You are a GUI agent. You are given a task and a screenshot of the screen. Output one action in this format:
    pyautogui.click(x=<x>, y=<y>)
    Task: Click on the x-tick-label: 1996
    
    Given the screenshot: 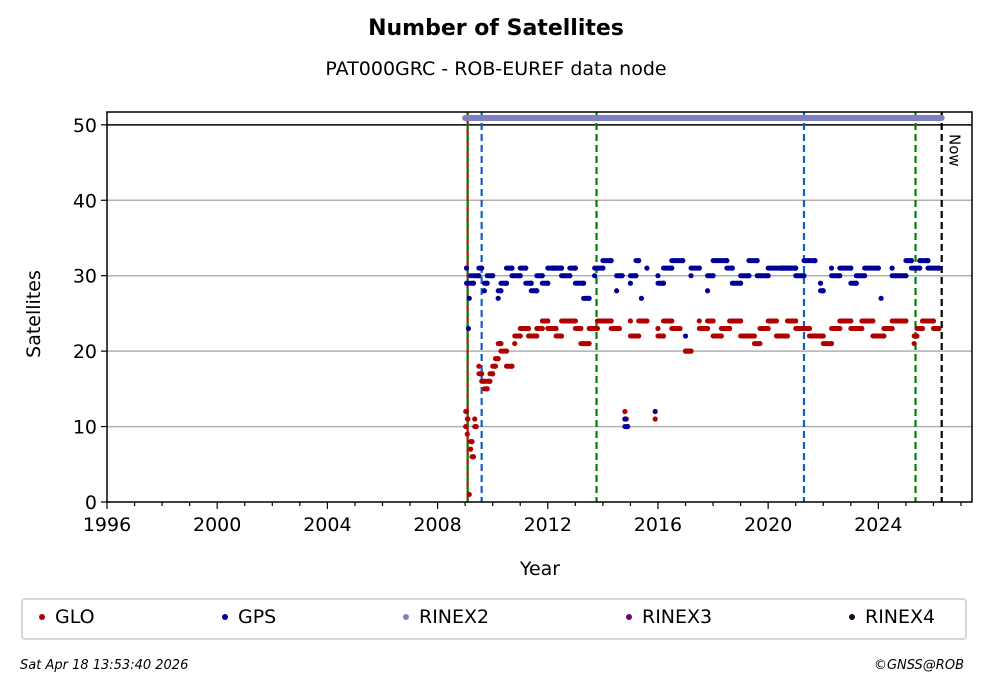 What is the action you would take?
    pyautogui.click(x=107, y=525)
    